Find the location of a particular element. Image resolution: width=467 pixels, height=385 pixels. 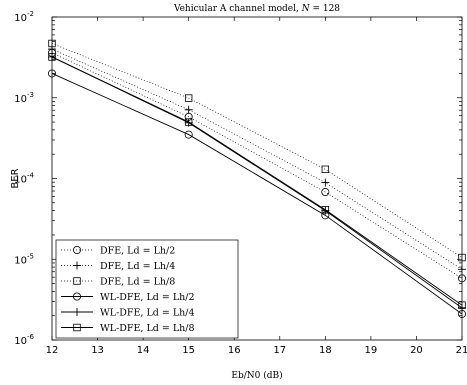

legend-item: DFE, Ld = Lh/4 is located at coordinates (118, 266).